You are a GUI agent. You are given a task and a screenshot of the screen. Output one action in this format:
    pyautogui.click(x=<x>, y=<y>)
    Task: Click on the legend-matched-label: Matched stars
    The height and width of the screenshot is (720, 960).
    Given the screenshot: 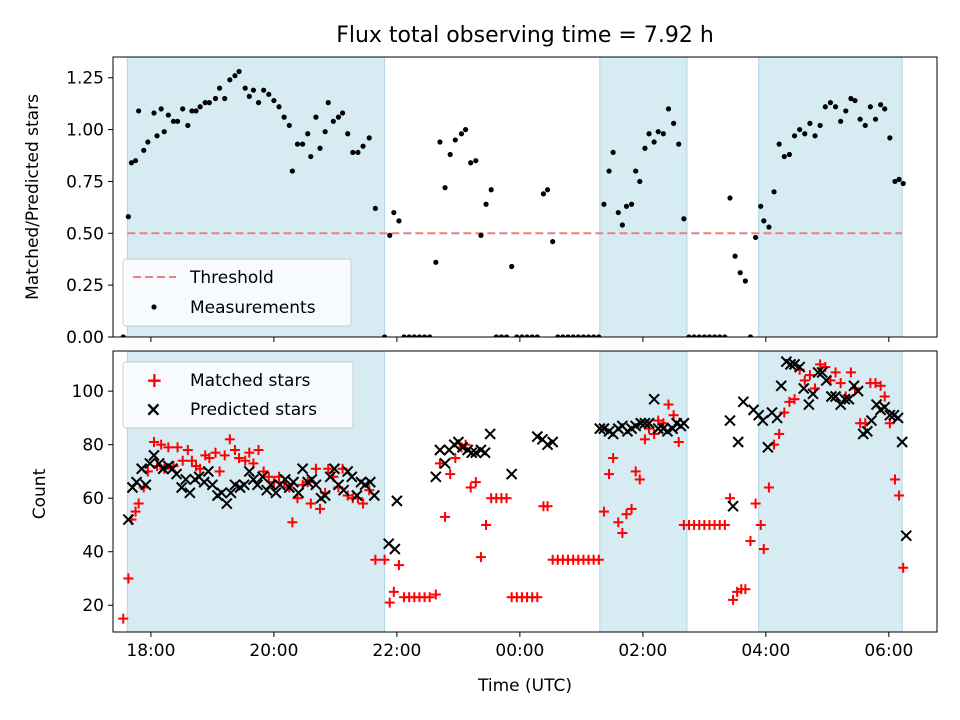 What is the action you would take?
    pyautogui.click(x=250, y=381)
    